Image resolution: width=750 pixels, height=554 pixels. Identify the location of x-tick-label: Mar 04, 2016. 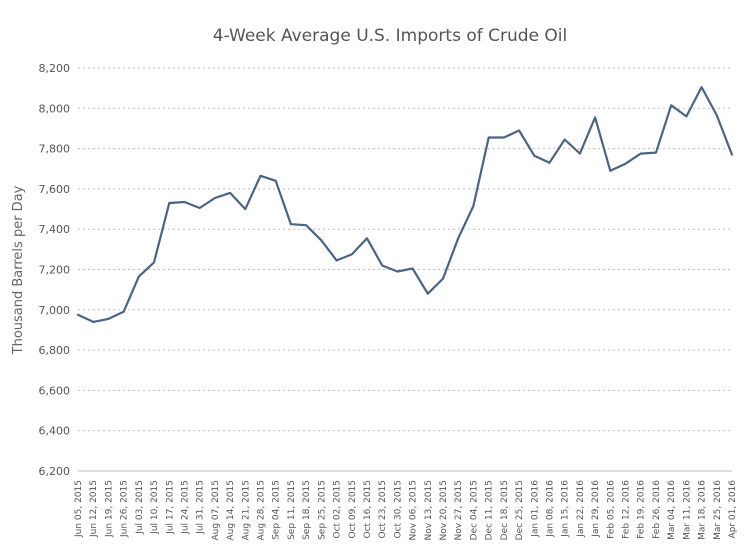
(672, 510).